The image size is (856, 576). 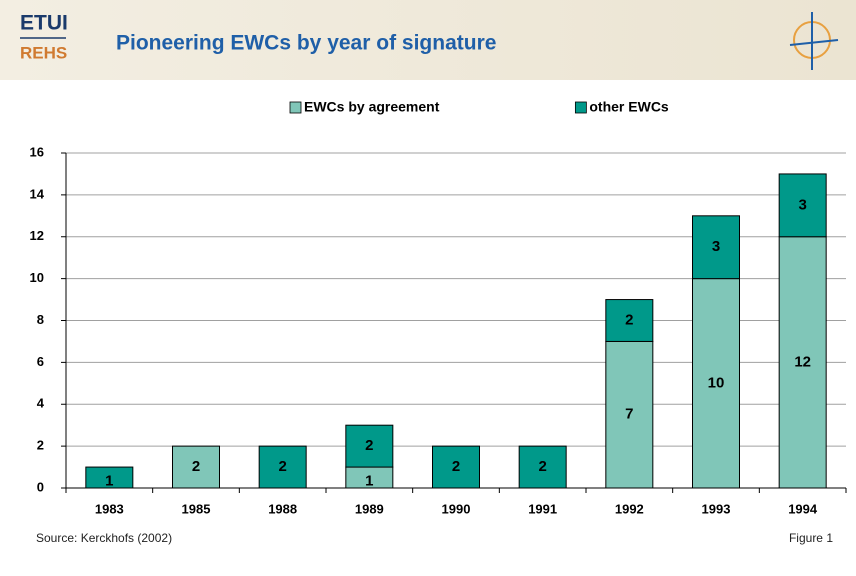 What do you see at coordinates (104, 538) in the screenshot?
I see `source-note: Source: Kerckhofs (2002)` at bounding box center [104, 538].